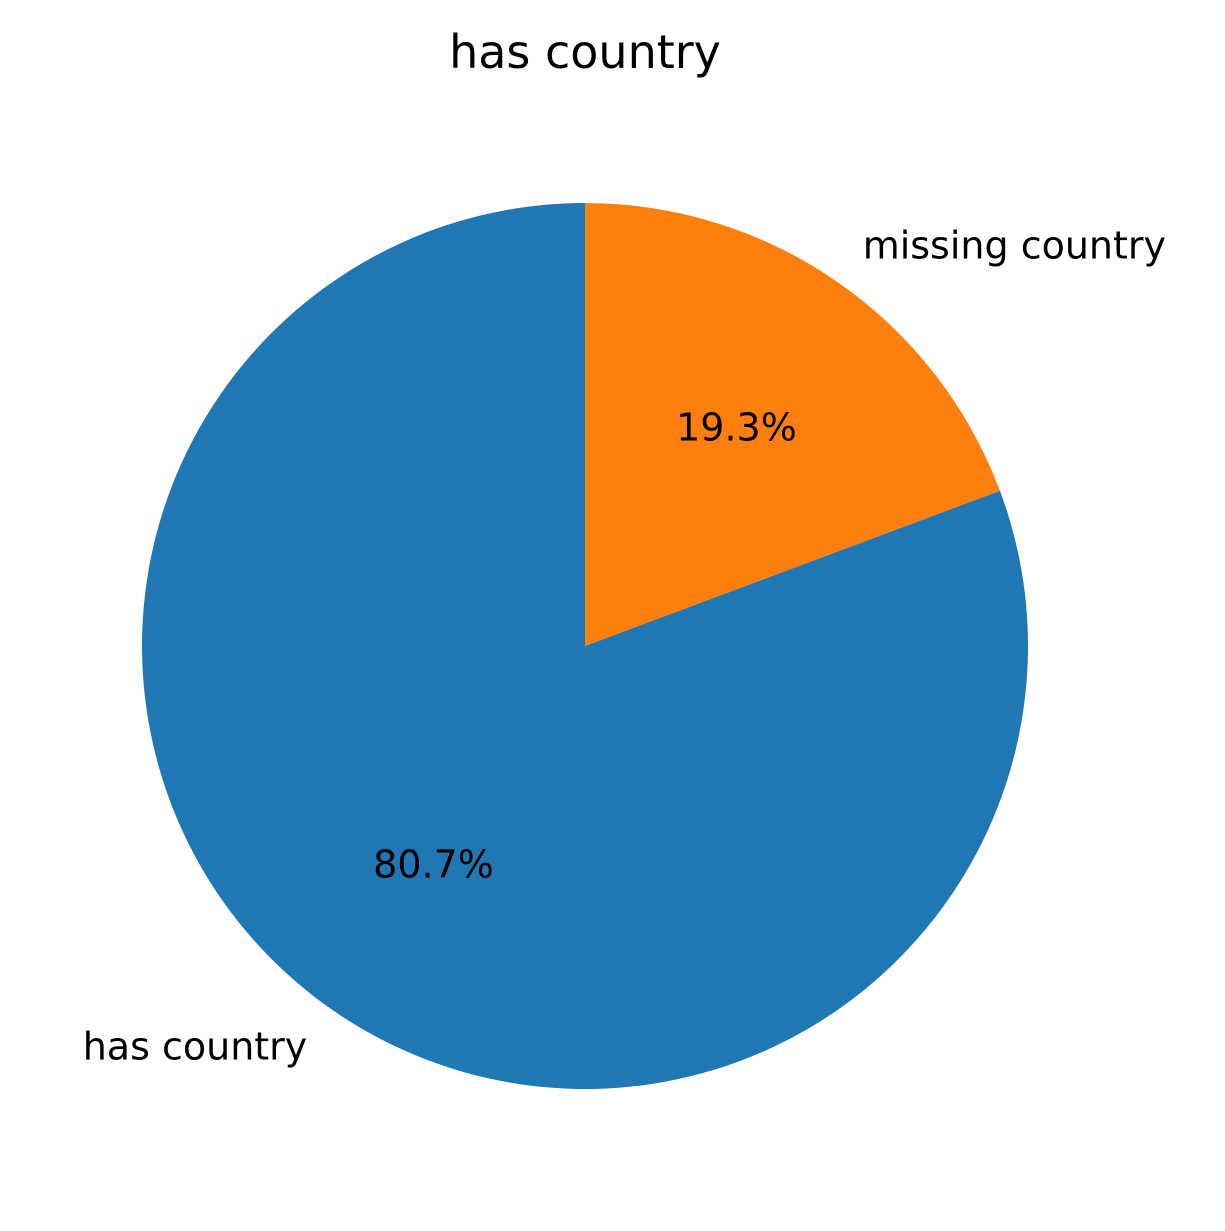 This screenshot has height=1231, width=1225. Describe the element at coordinates (585, 52) in the screenshot. I see `chart-title: has country` at that location.